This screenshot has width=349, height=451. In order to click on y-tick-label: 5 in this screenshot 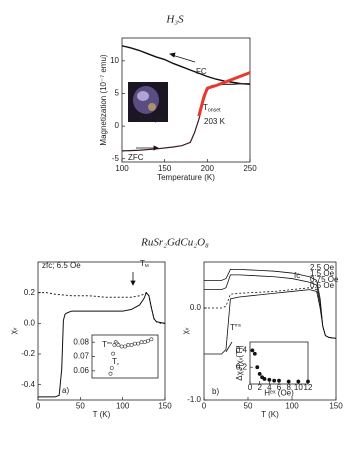, I will do `click(117, 93)`.